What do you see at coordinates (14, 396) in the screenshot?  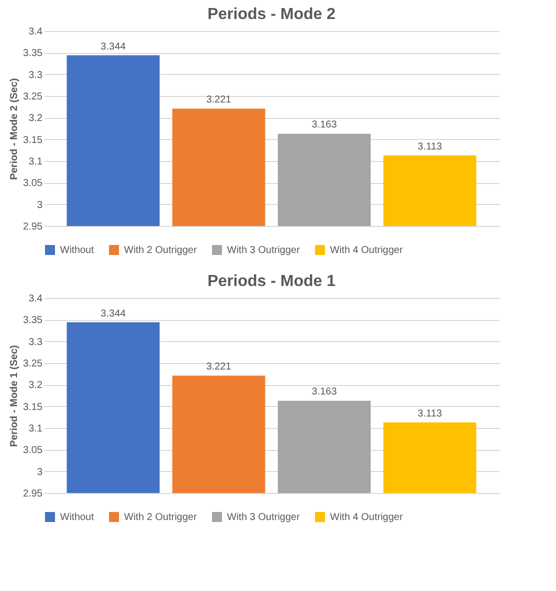 I see `y-axis-title: Period - Mode 1 (Sec)` at bounding box center [14, 396].